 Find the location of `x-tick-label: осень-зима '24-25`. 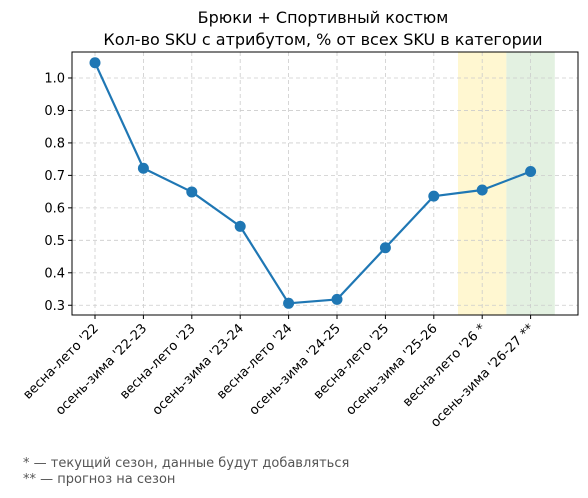

x-tick-label: осень-зима '24-25 is located at coordinates (295, 369).